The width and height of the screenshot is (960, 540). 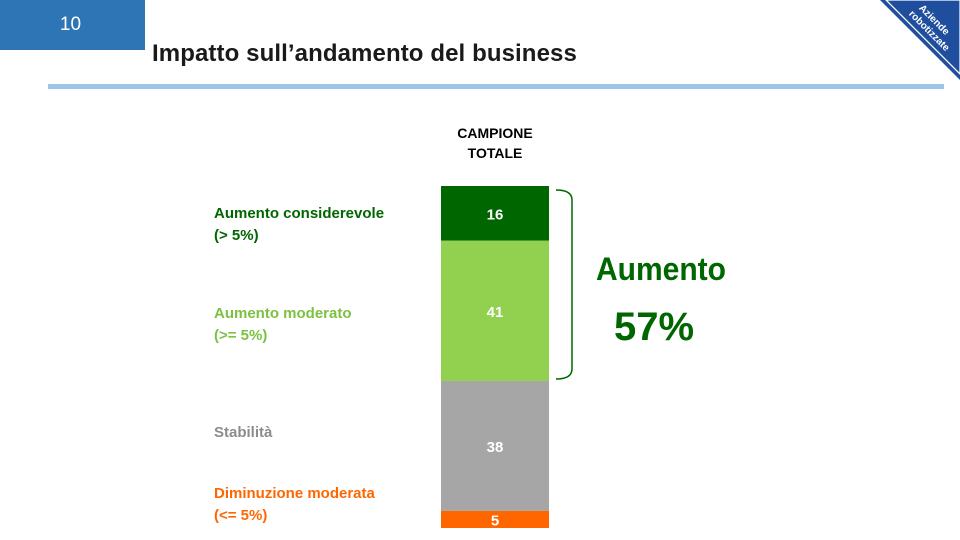 What do you see at coordinates (240, 515) in the screenshot?
I see `category-label: (<= 5%)` at bounding box center [240, 515].